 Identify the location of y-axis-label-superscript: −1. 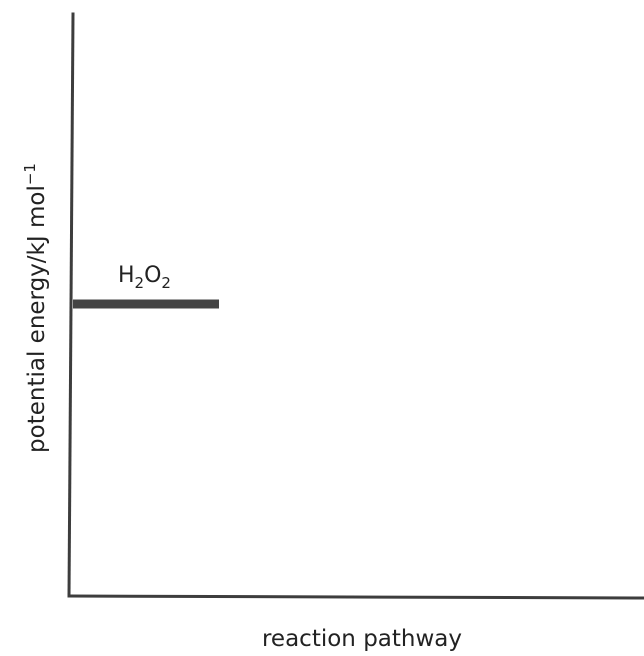
(30, 174).